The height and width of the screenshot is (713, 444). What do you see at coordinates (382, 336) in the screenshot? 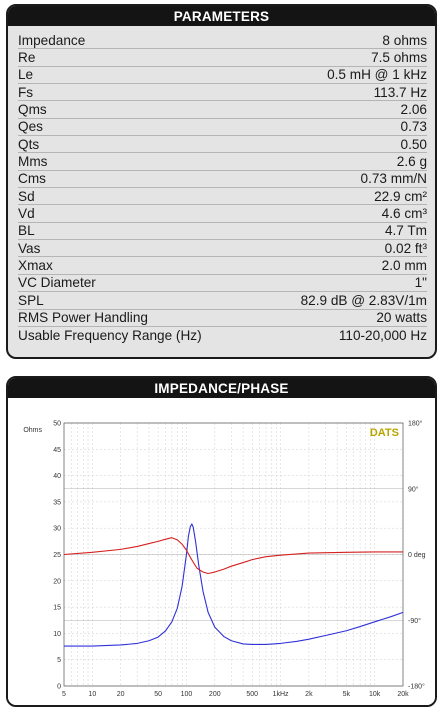
I see `param-value: 110-20,000 Hz` at bounding box center [382, 336].